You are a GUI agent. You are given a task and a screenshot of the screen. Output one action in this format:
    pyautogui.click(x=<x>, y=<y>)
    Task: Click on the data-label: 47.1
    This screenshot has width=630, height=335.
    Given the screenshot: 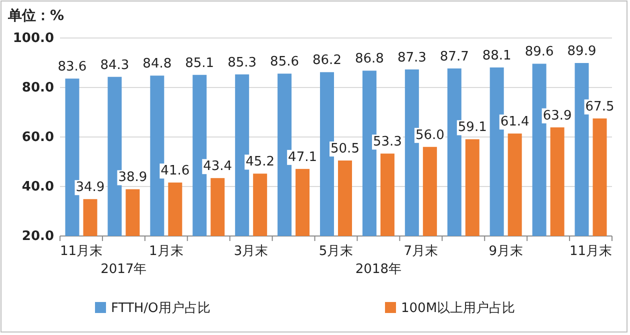 What is the action you would take?
    pyautogui.click(x=303, y=157)
    